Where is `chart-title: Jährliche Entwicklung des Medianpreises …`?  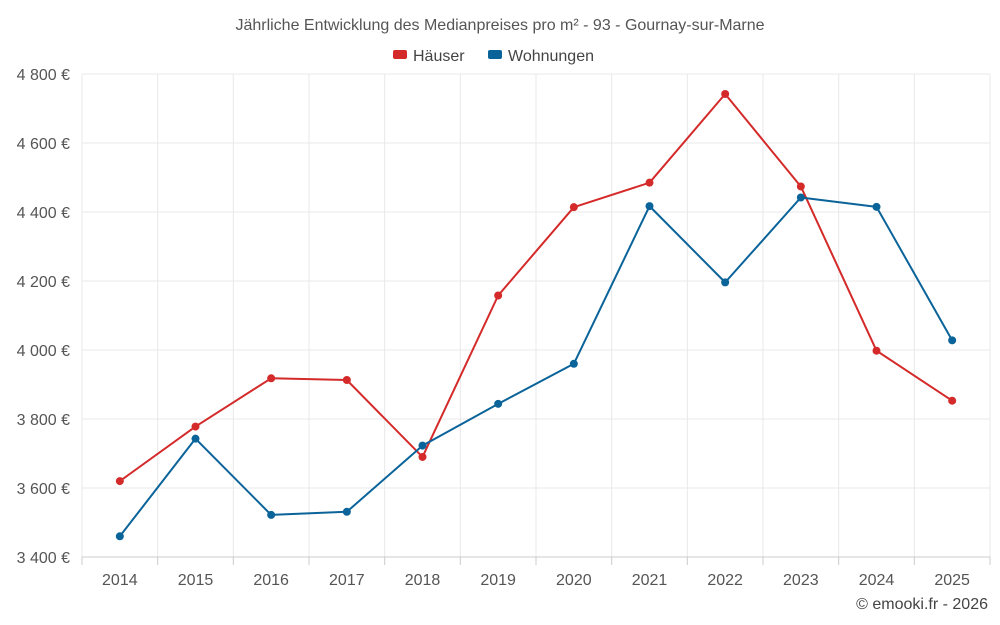 chart-title: Jährliche Entwicklung des Medianpreises … is located at coordinates (499, 25).